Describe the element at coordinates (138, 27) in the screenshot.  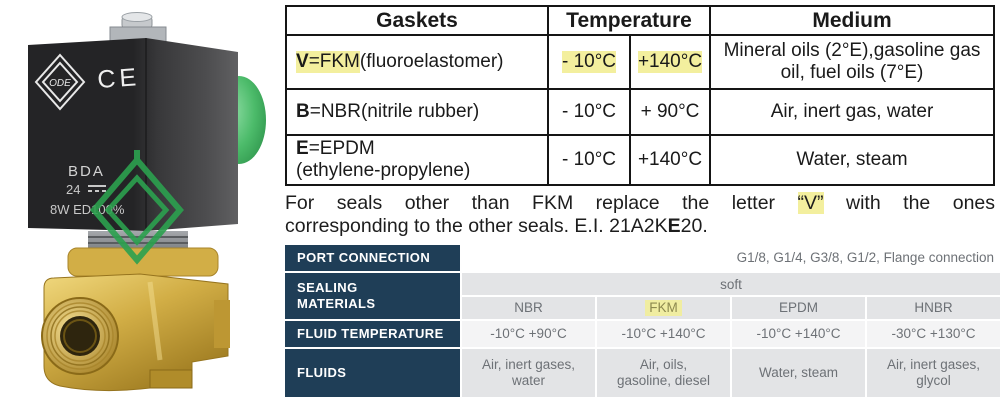
I see `top-screw-icon` at that location.